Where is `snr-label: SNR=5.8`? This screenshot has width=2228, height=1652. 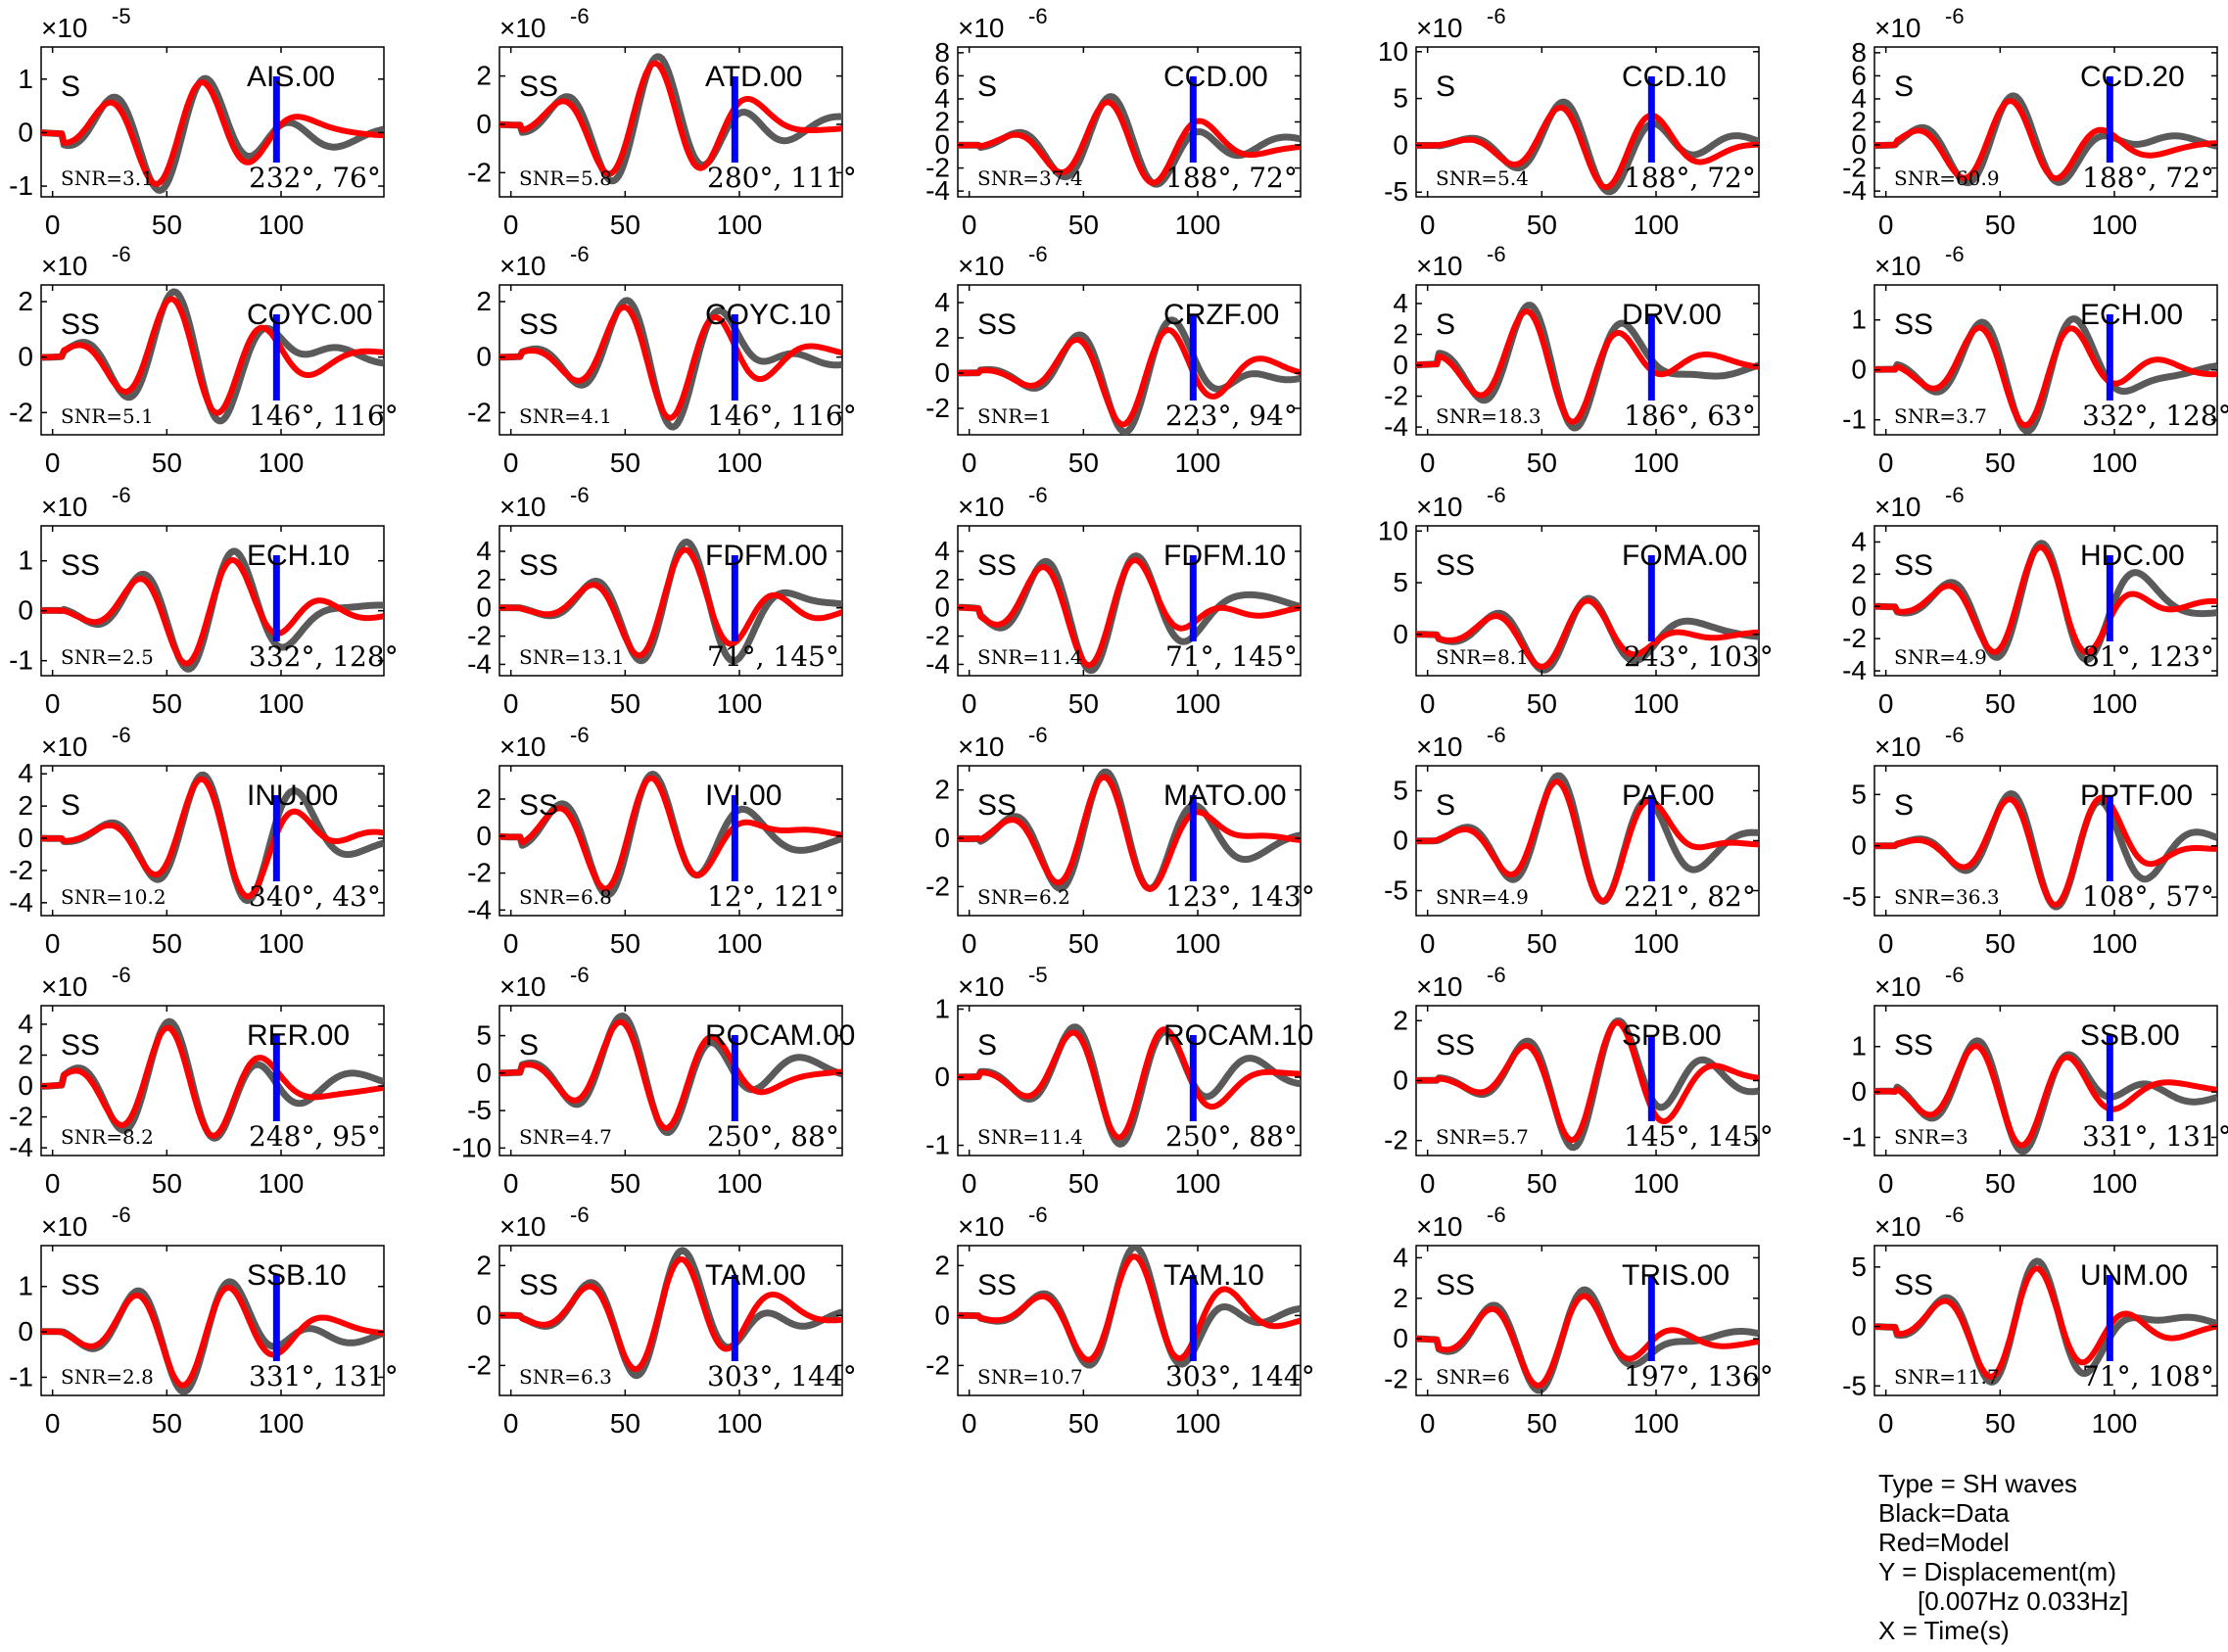 snr-label: SNR=5.8 is located at coordinates (566, 178).